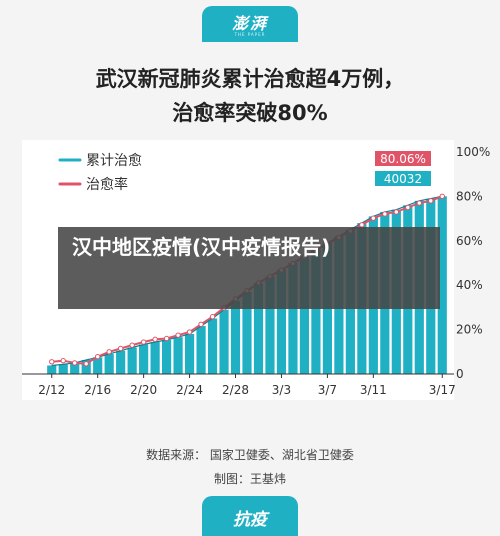 This screenshot has width=500, height=536. I want to click on bar-2/25, so click(201, 350).